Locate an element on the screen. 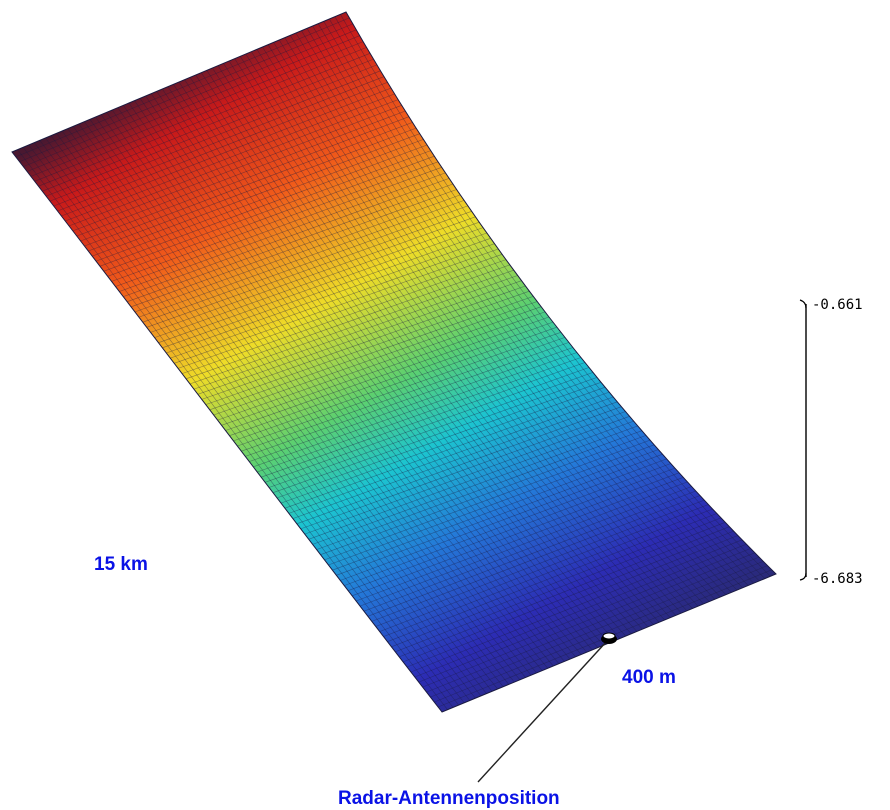 The height and width of the screenshot is (810, 890). scale-min-label: -6.683 is located at coordinates (837, 579).